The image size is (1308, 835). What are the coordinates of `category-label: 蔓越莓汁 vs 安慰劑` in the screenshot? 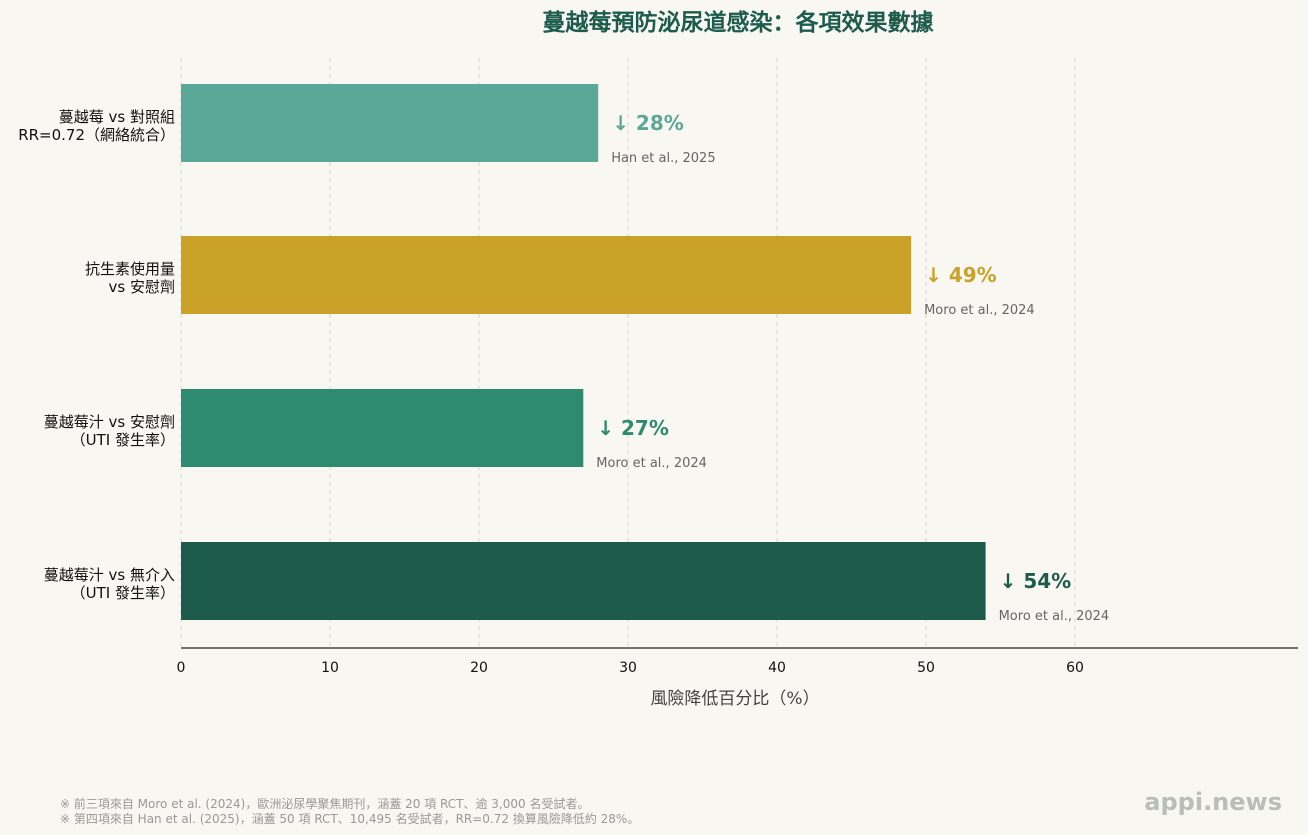 It's located at (109, 422).